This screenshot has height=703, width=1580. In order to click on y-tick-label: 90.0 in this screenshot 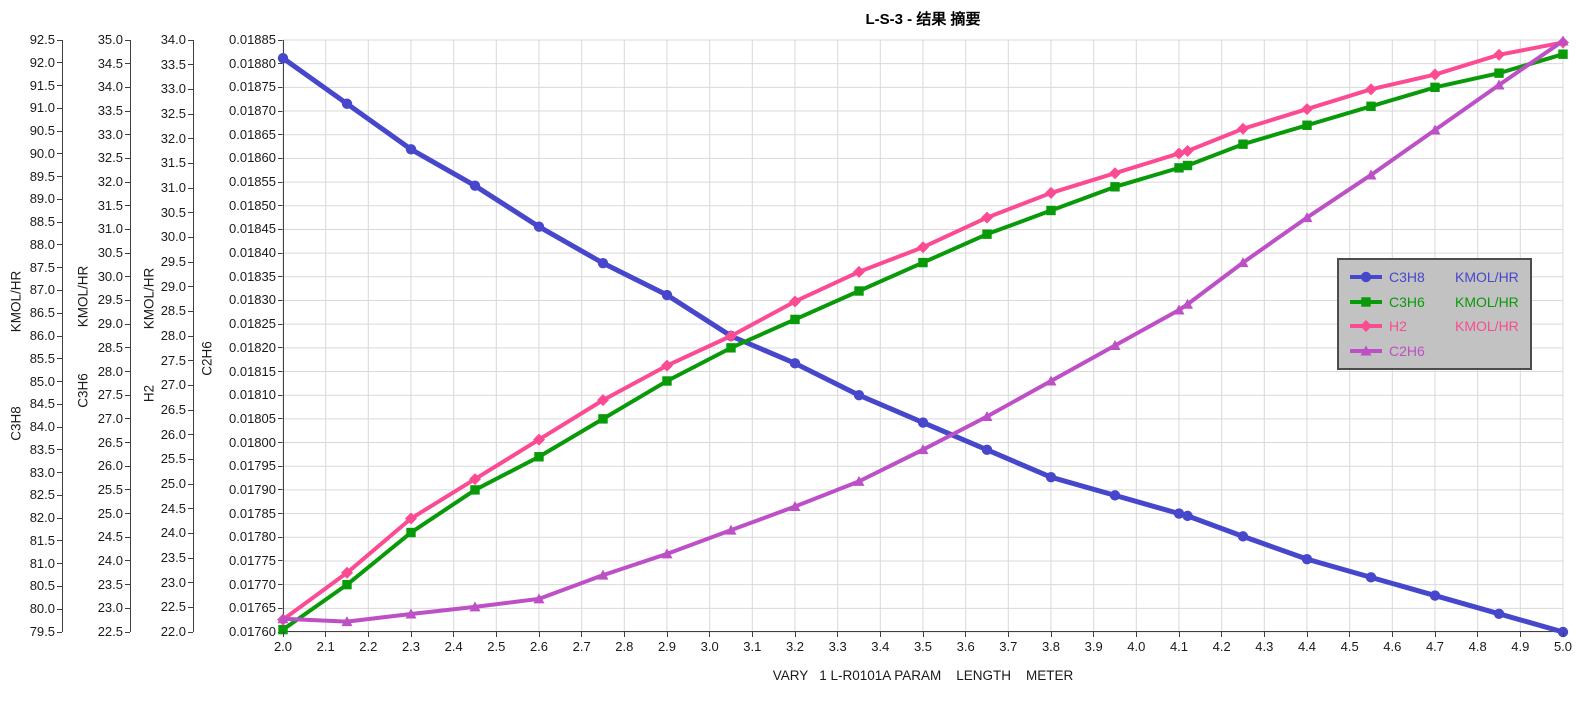, I will do `click(42, 153)`.